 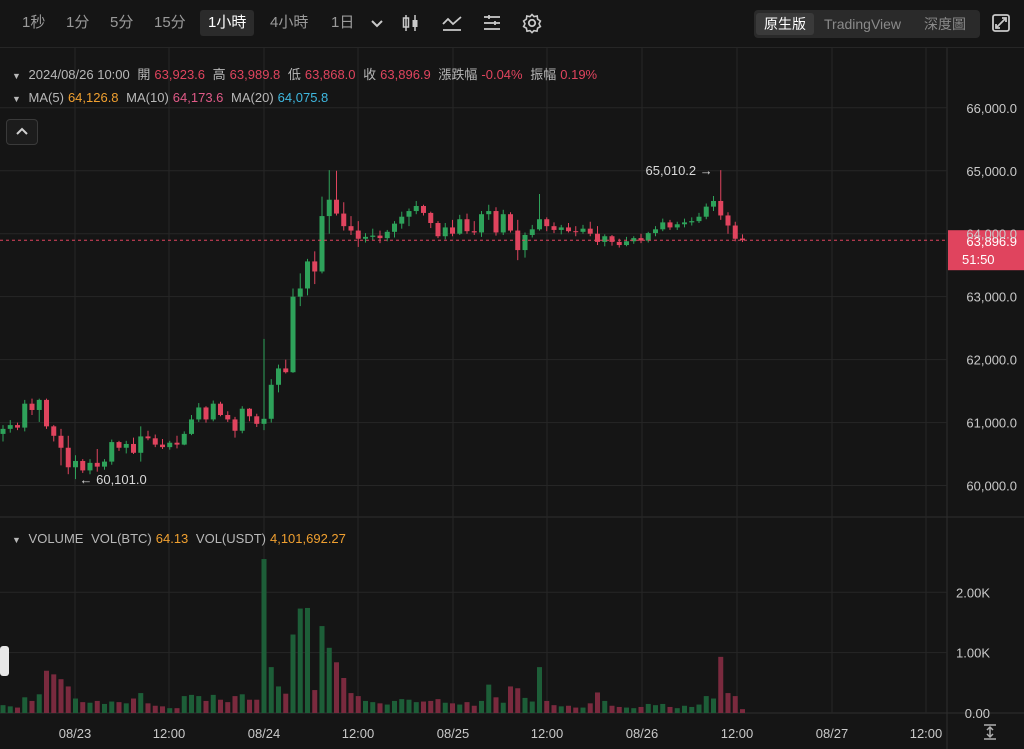 What do you see at coordinates (198, 97) in the screenshot?
I see `ma10-value: 64,173.6` at bounding box center [198, 97].